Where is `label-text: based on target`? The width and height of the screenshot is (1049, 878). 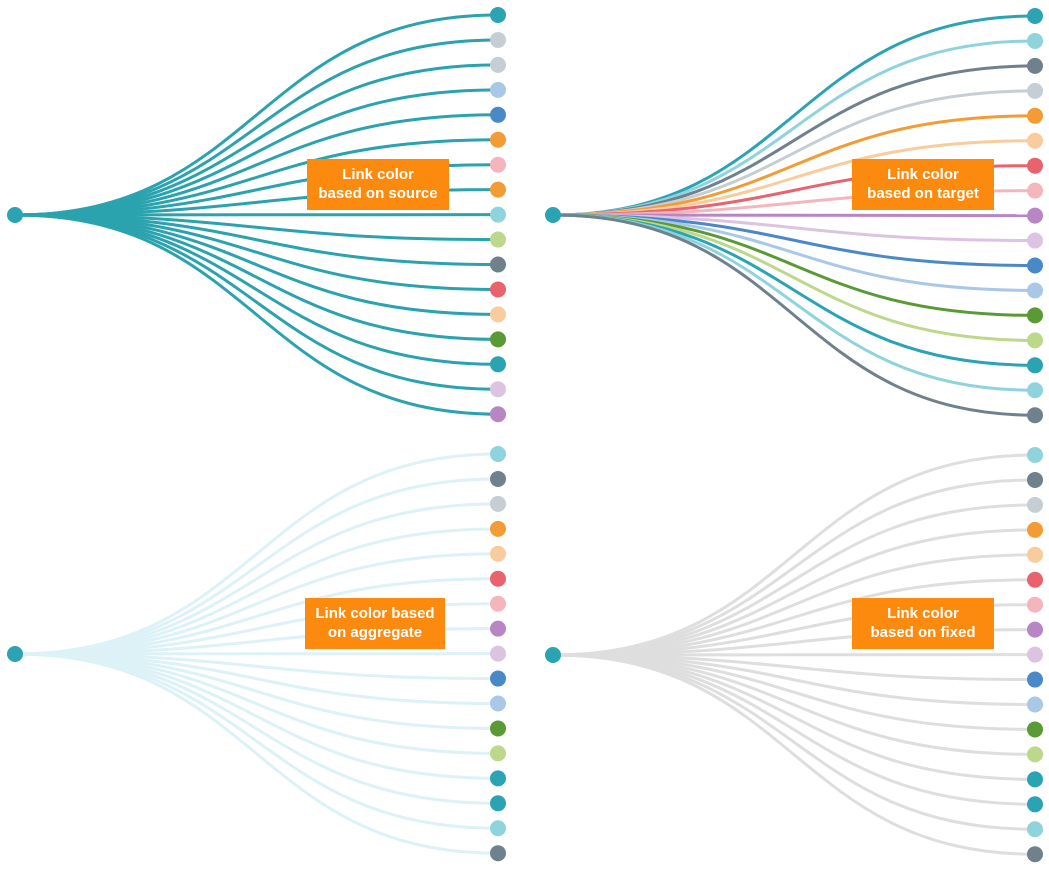
label-text: based on target is located at coordinates (923, 193).